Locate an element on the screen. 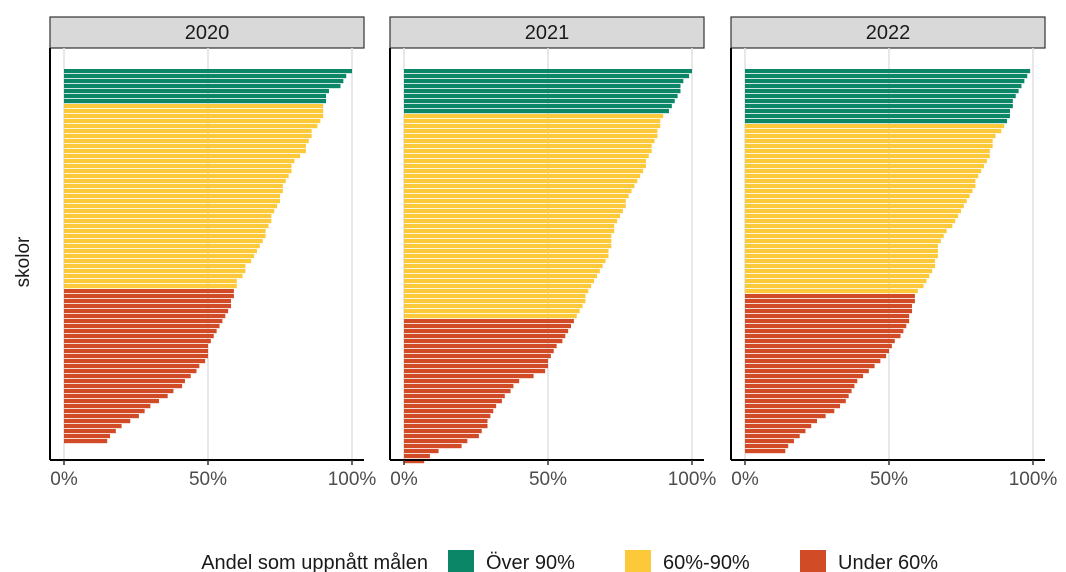 The width and height of the screenshot is (1066, 572). facet-strip-label: 2022 is located at coordinates (888, 33).